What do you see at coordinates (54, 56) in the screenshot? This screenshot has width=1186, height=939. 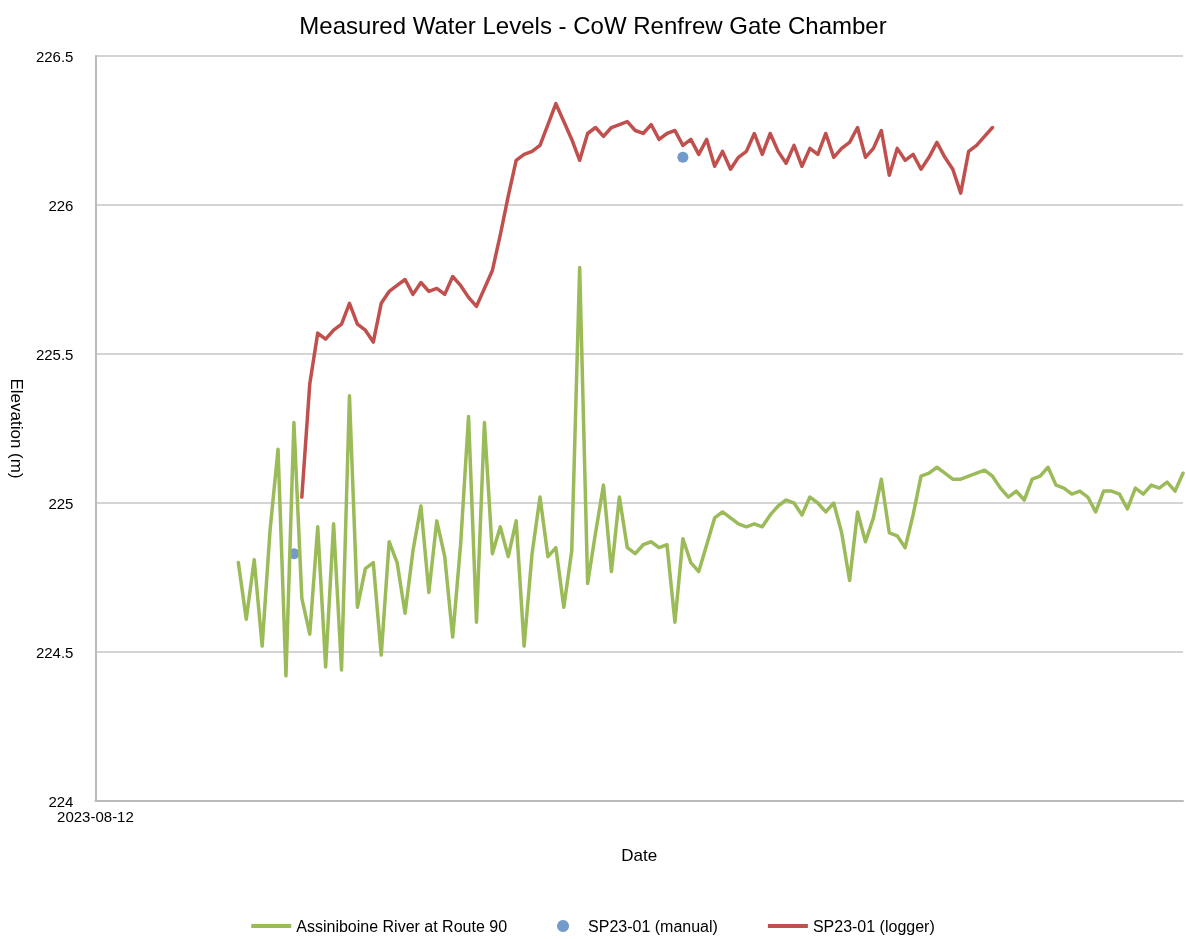 I see `y-tick-label: 226.5` at bounding box center [54, 56].